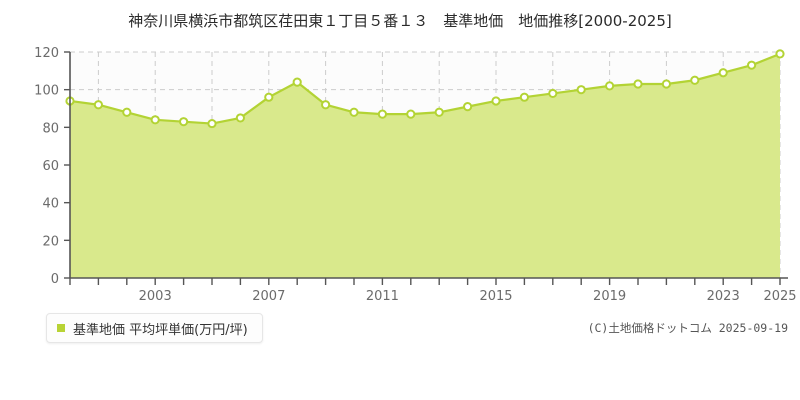 This screenshot has width=800, height=400. Describe the element at coordinates (50, 204) in the screenshot. I see `svg-text: 40` at that location.